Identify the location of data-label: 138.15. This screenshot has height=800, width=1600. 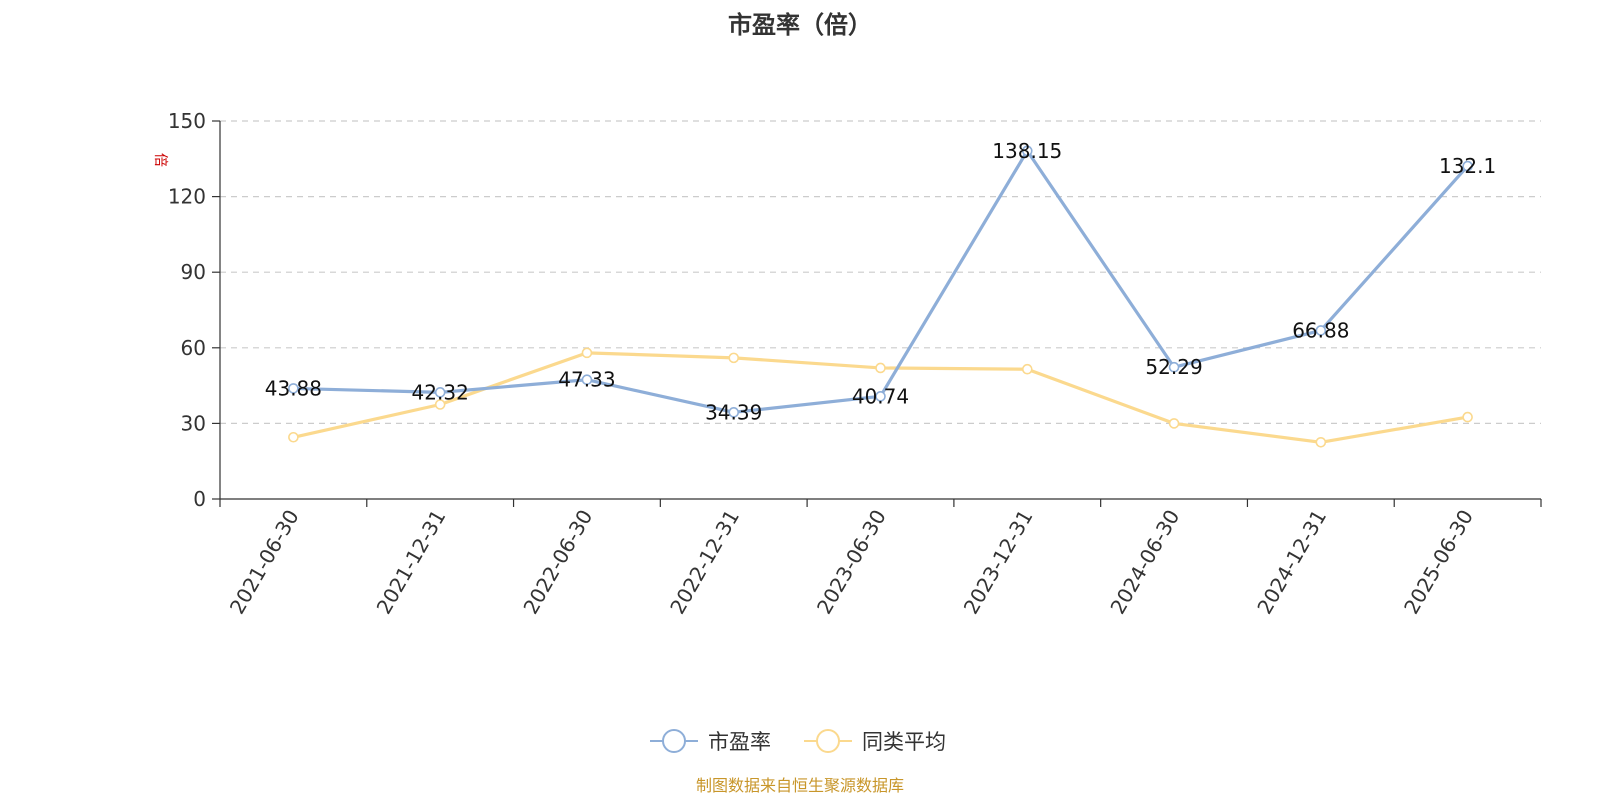
(1027, 151).